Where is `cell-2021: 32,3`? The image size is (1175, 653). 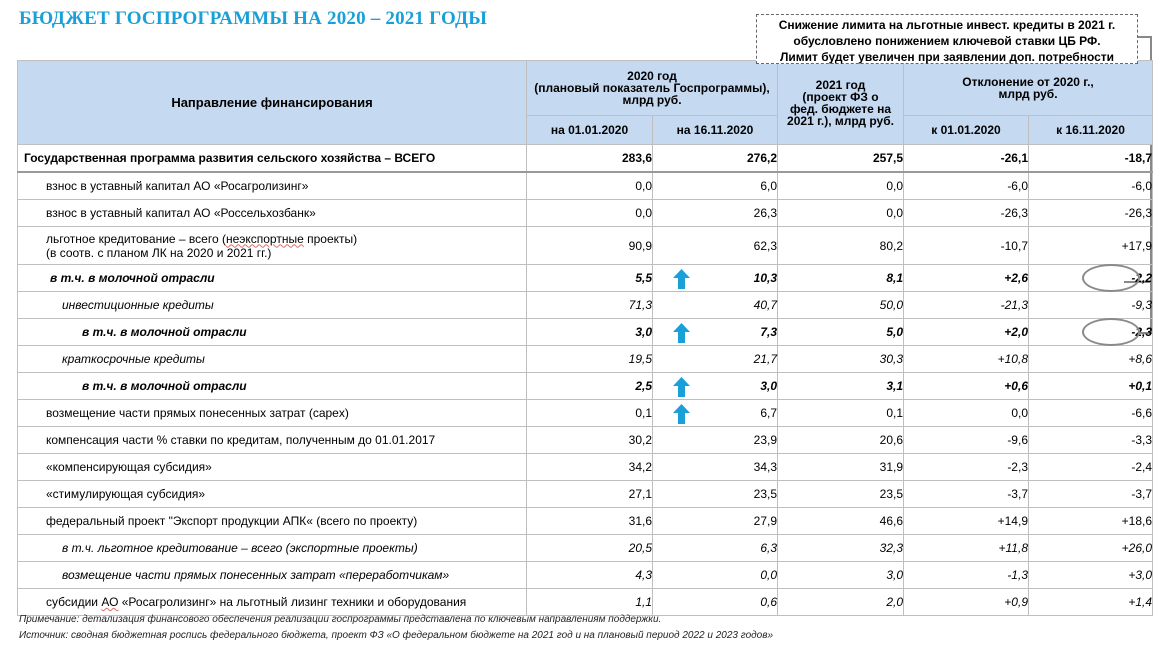 cell-2021: 32,3 is located at coordinates (840, 548).